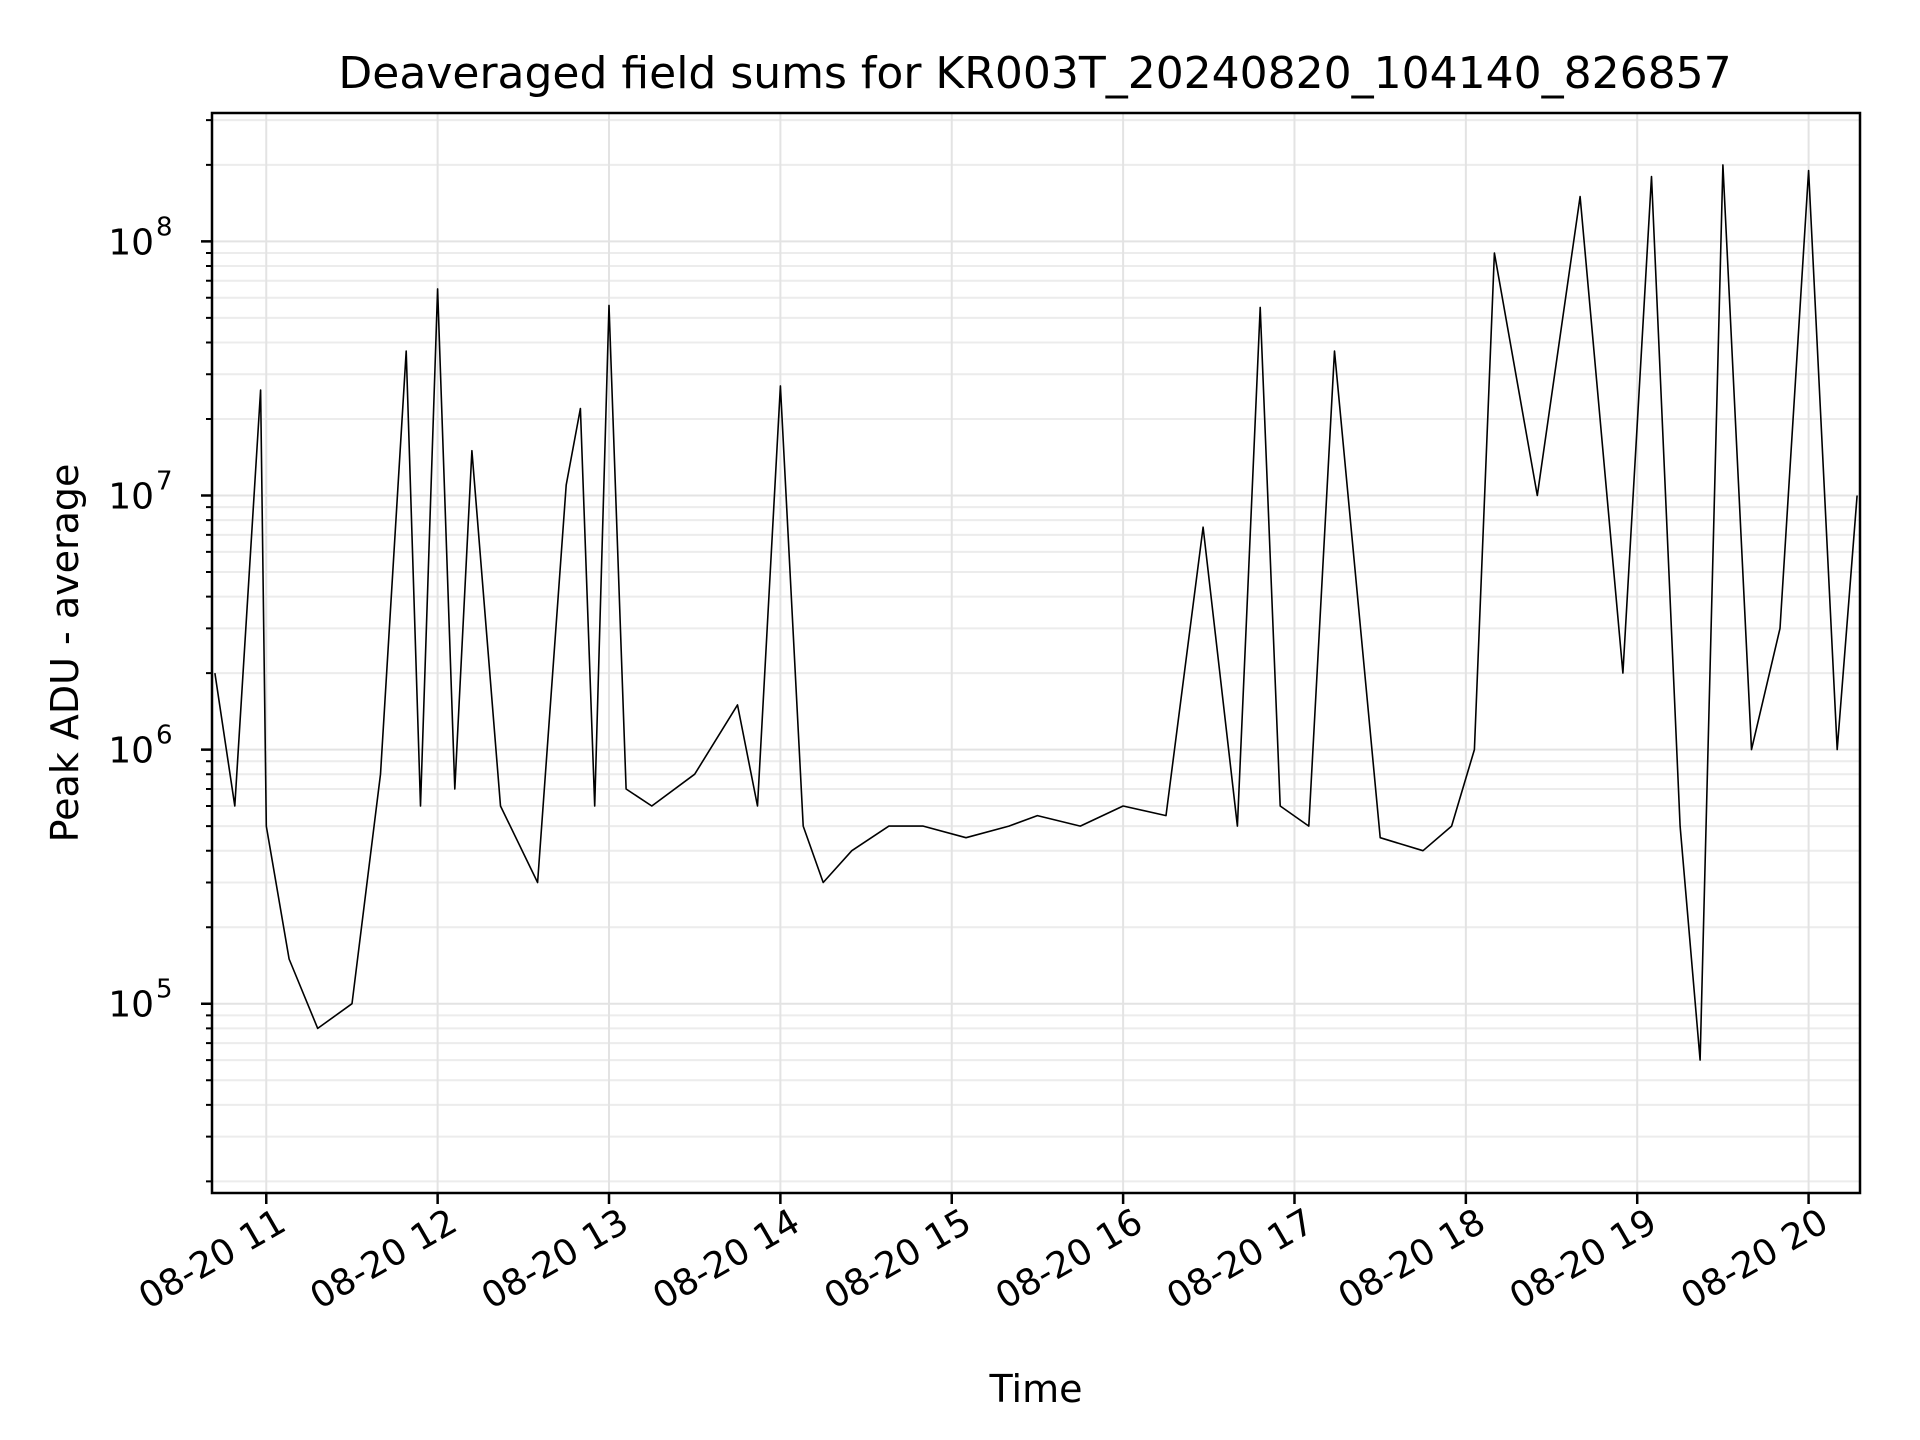 This screenshot has width=1920, height=1440. What do you see at coordinates (65, 653) in the screenshot?
I see `y-axis-label: Peak ADU - average` at bounding box center [65, 653].